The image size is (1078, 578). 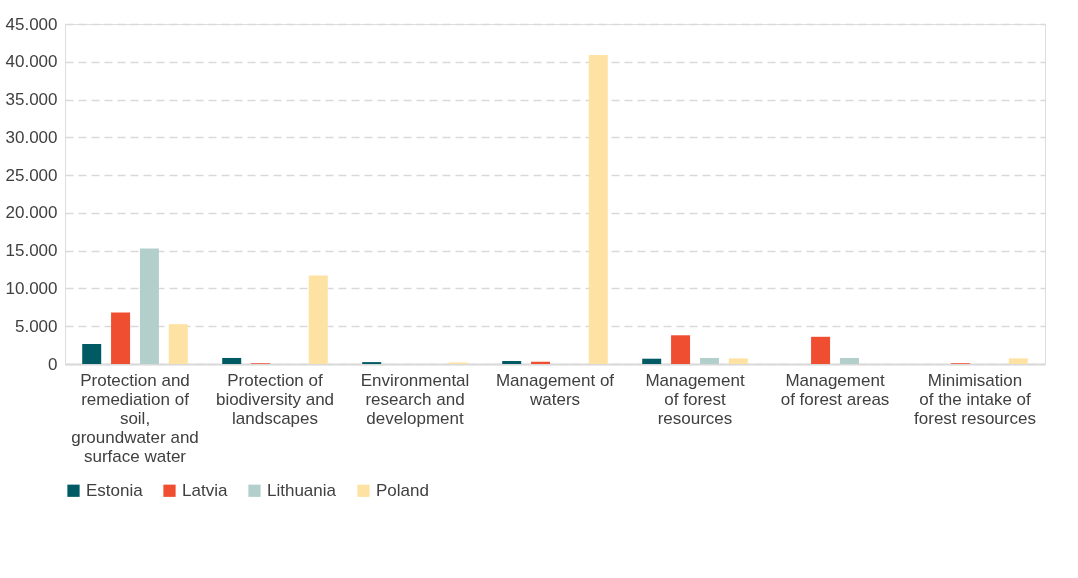 What do you see at coordinates (402, 490) in the screenshot?
I see `legend-label: Poland` at bounding box center [402, 490].